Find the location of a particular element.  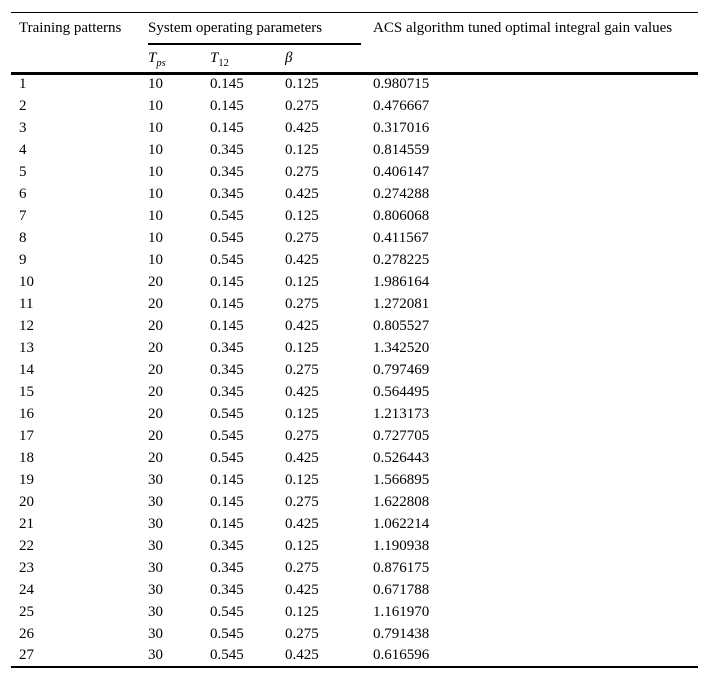

cell-gain-value: 0.564495 is located at coordinates (401, 391).